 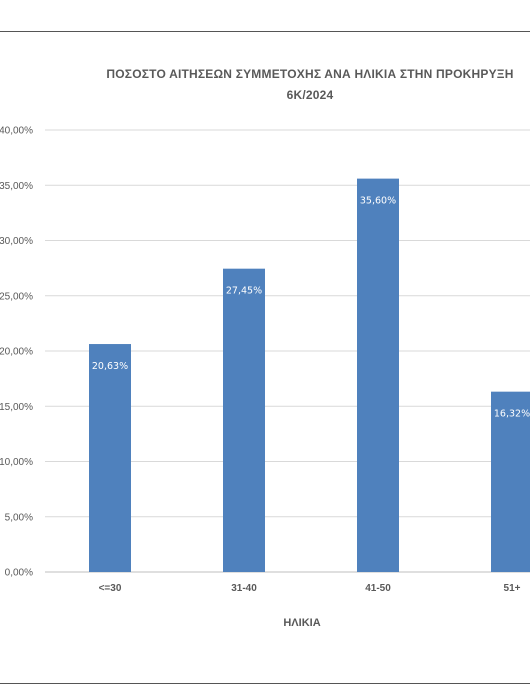 What do you see at coordinates (512, 588) in the screenshot?
I see `x-category-label: 51+` at bounding box center [512, 588].